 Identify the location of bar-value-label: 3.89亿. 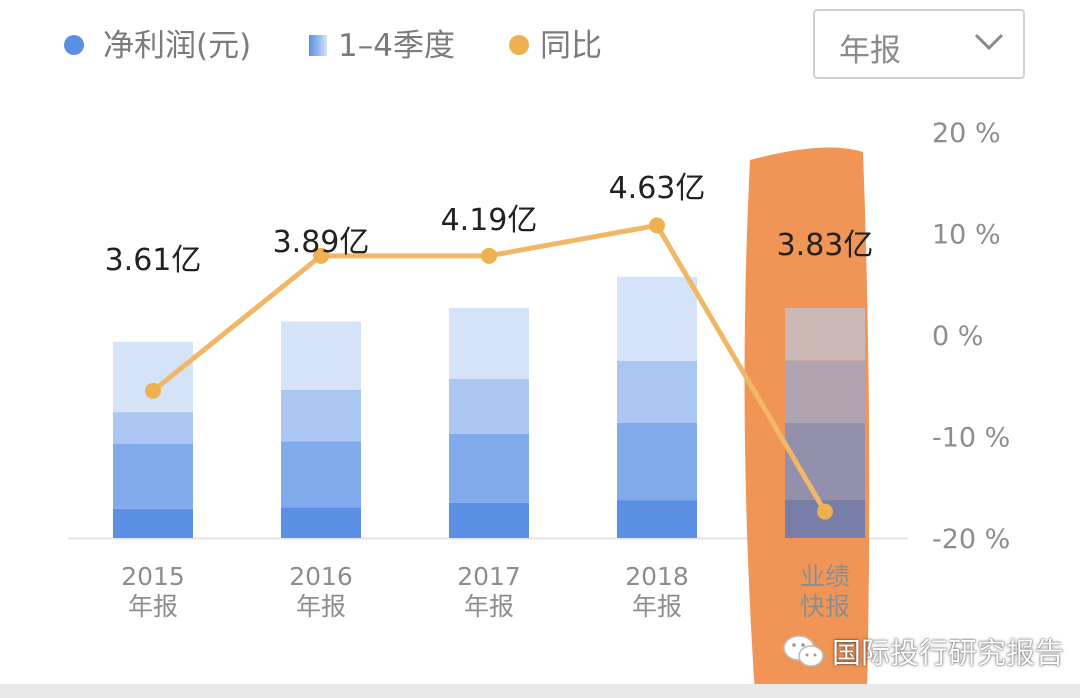
(321, 242).